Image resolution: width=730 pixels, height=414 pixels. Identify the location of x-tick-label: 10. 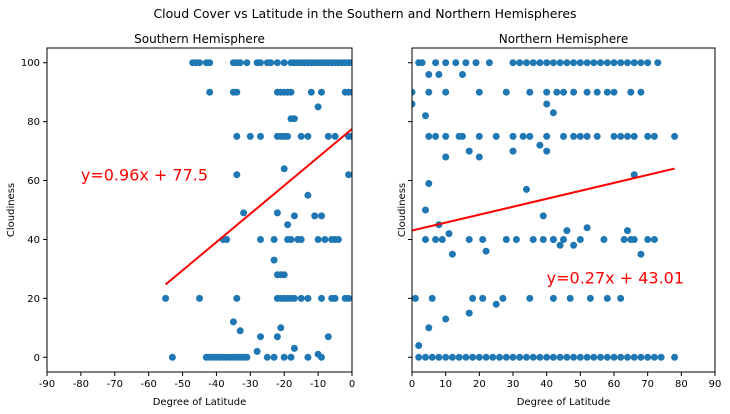
(445, 384).